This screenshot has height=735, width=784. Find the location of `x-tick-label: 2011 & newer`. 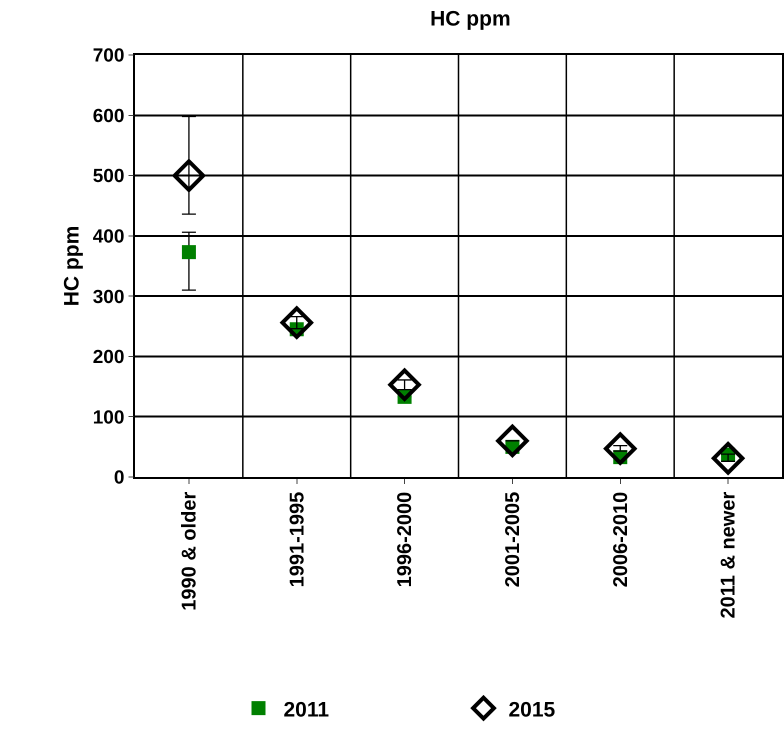

x-tick-label: 2011 & newer is located at coordinates (729, 555).